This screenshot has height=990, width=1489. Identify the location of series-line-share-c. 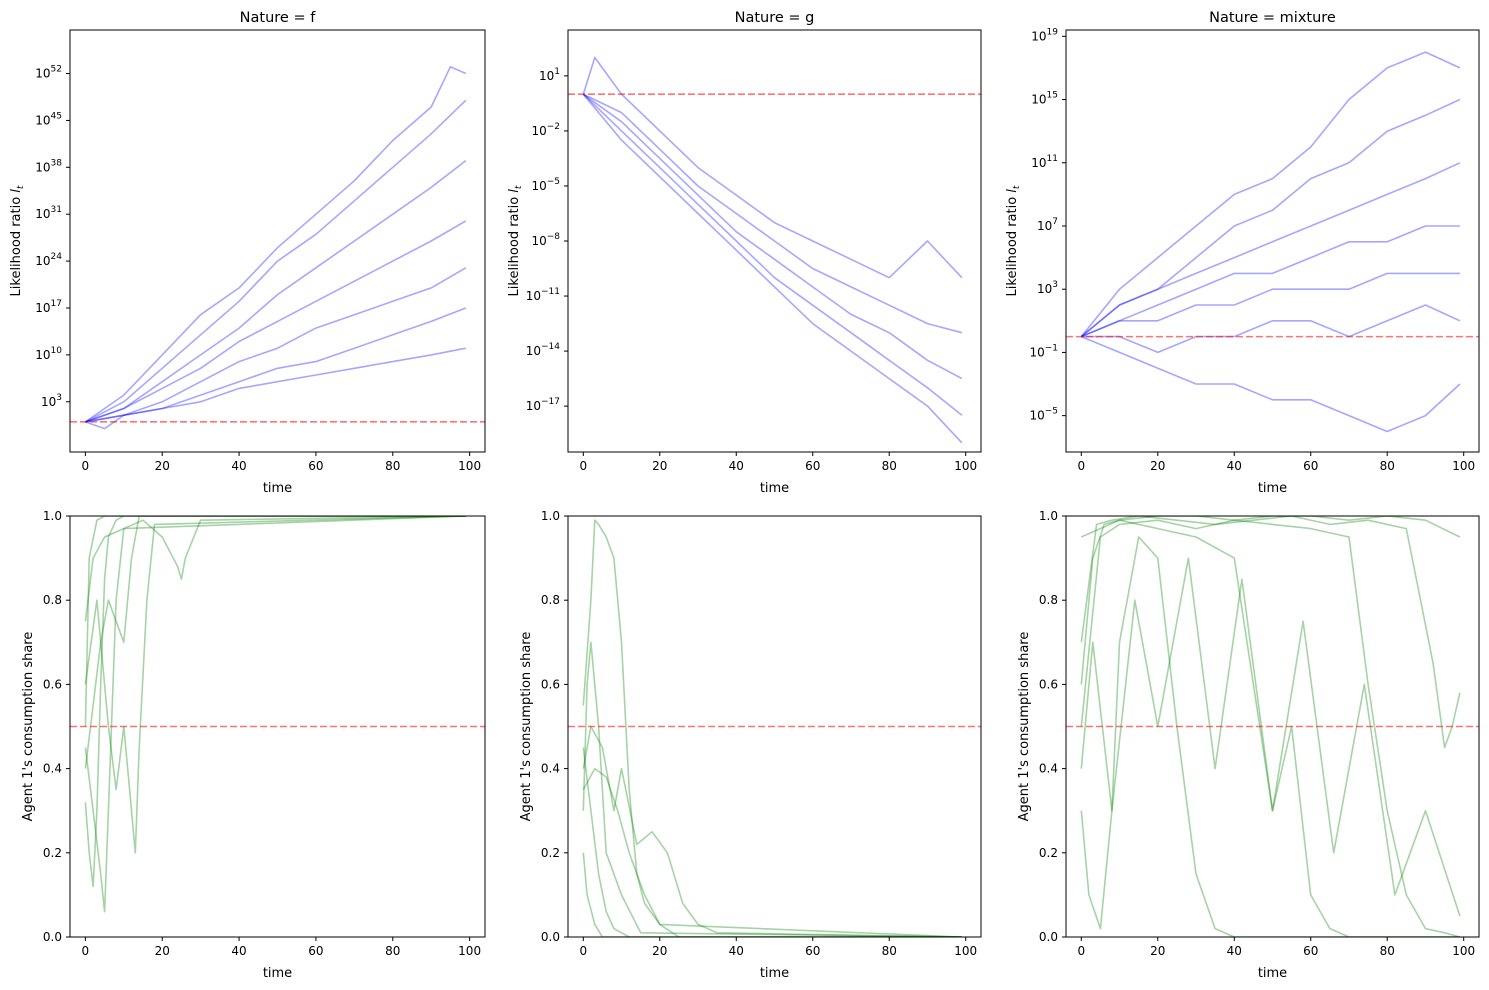
(1270, 728).